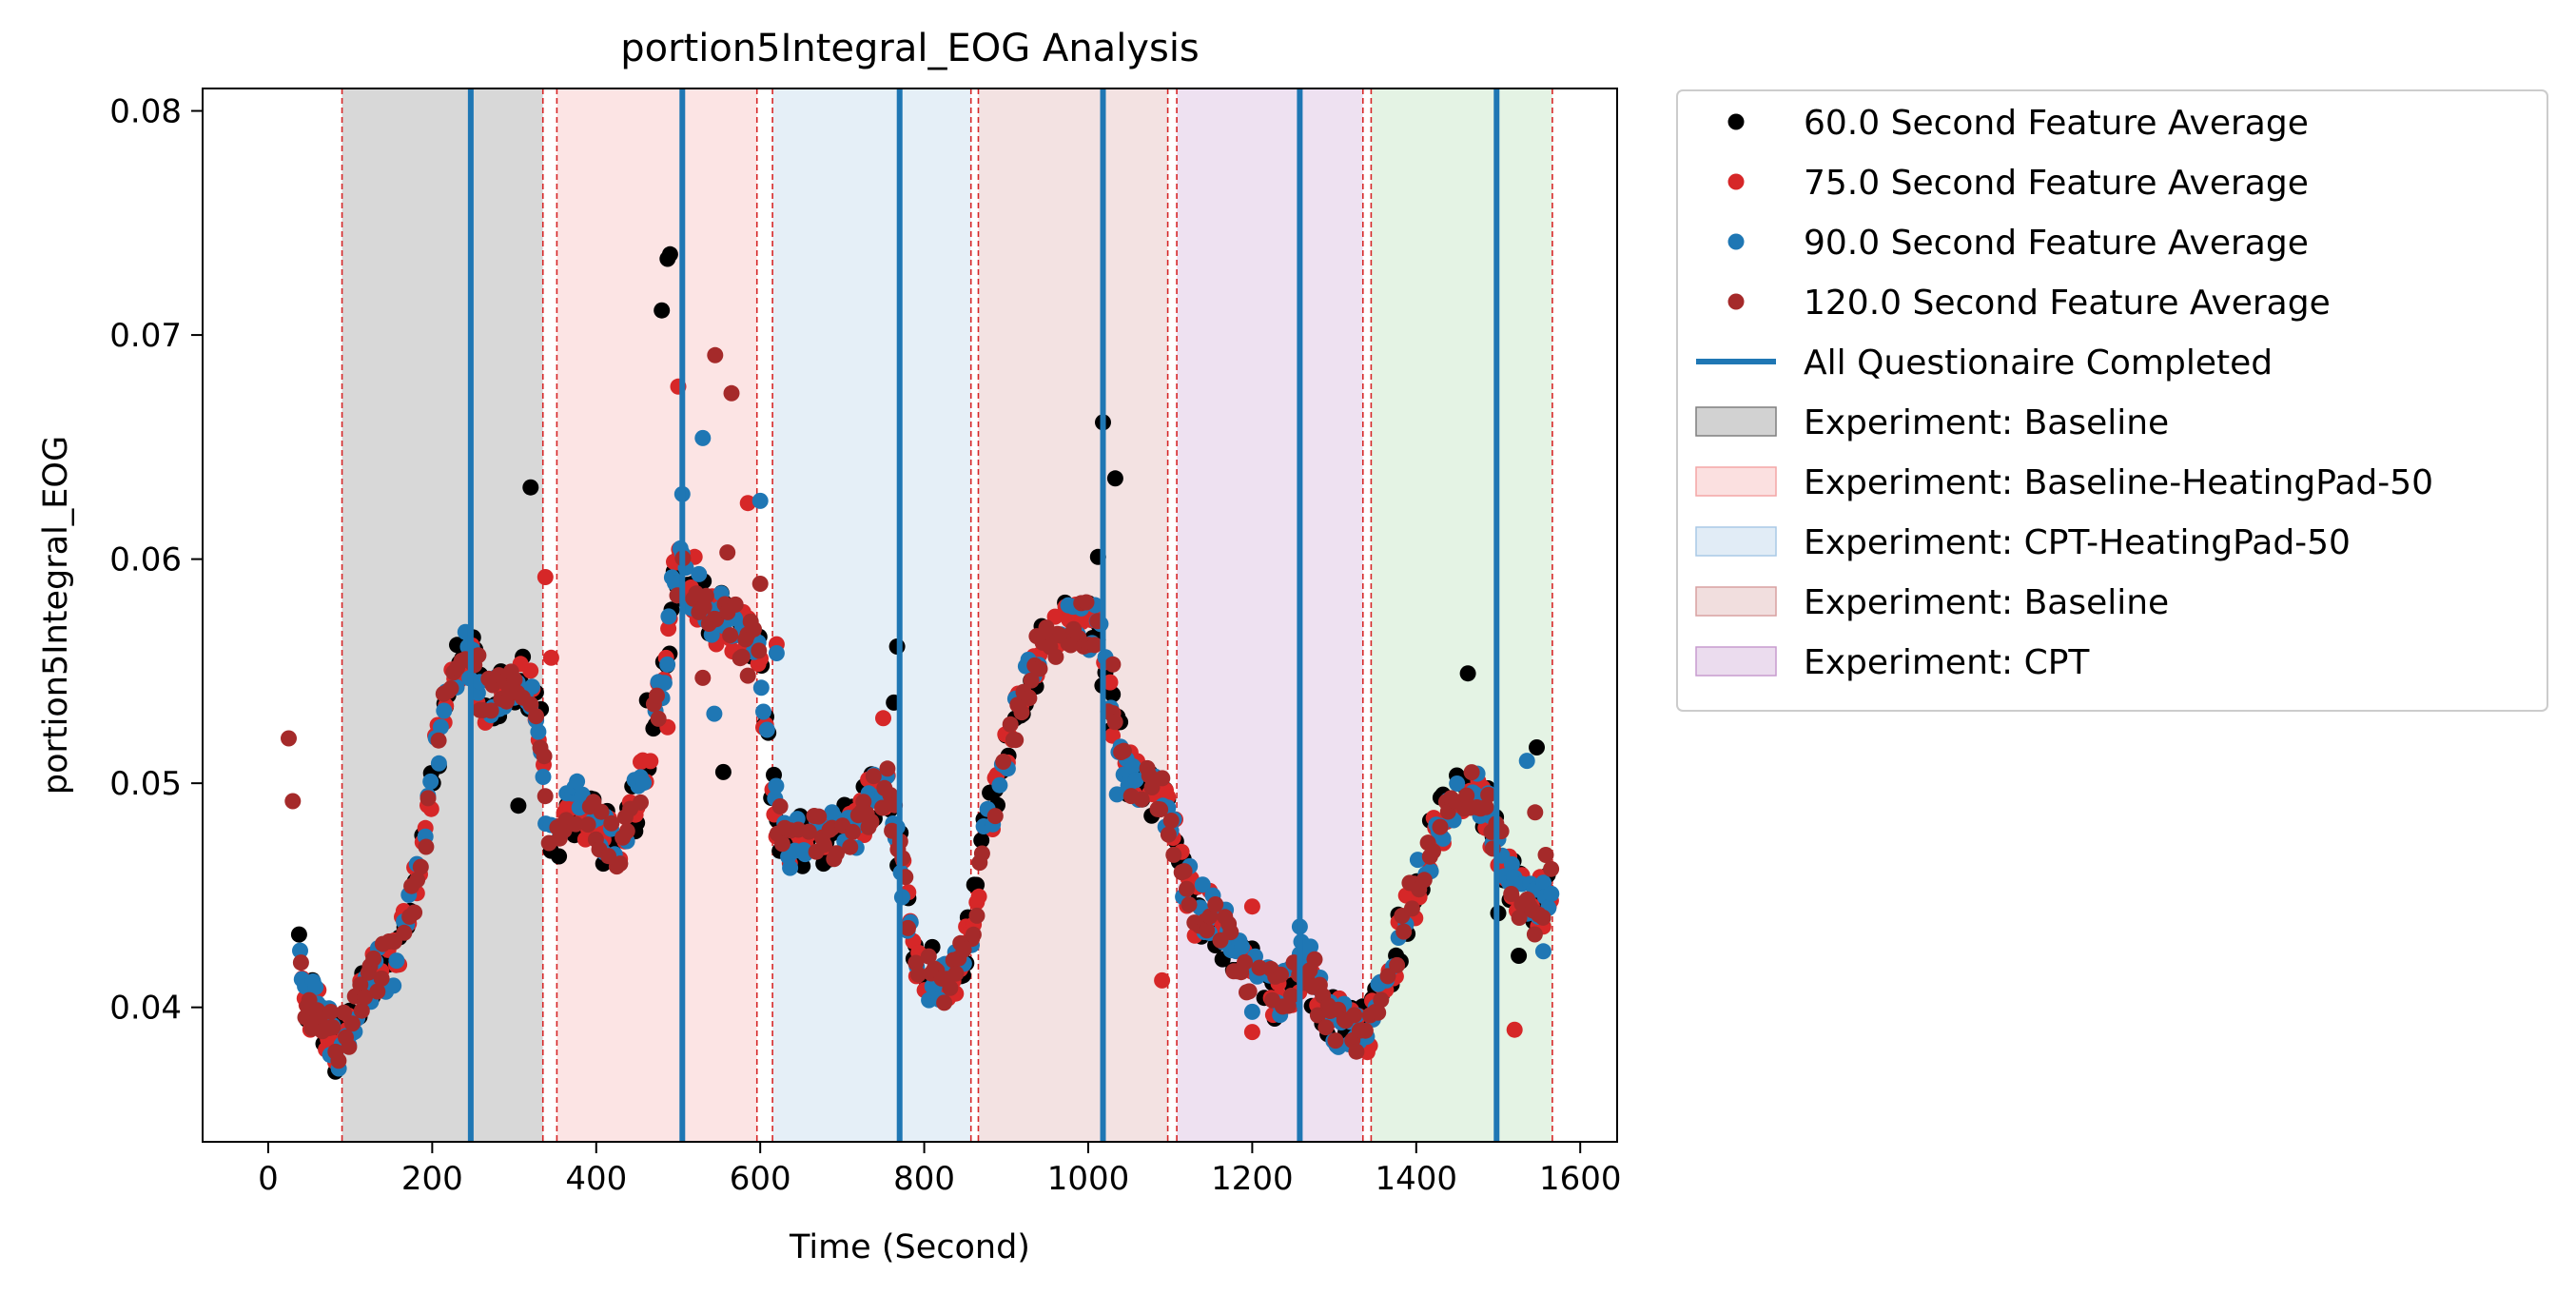  I want to click on x-tick-label: 1200, so click(1253, 1179).